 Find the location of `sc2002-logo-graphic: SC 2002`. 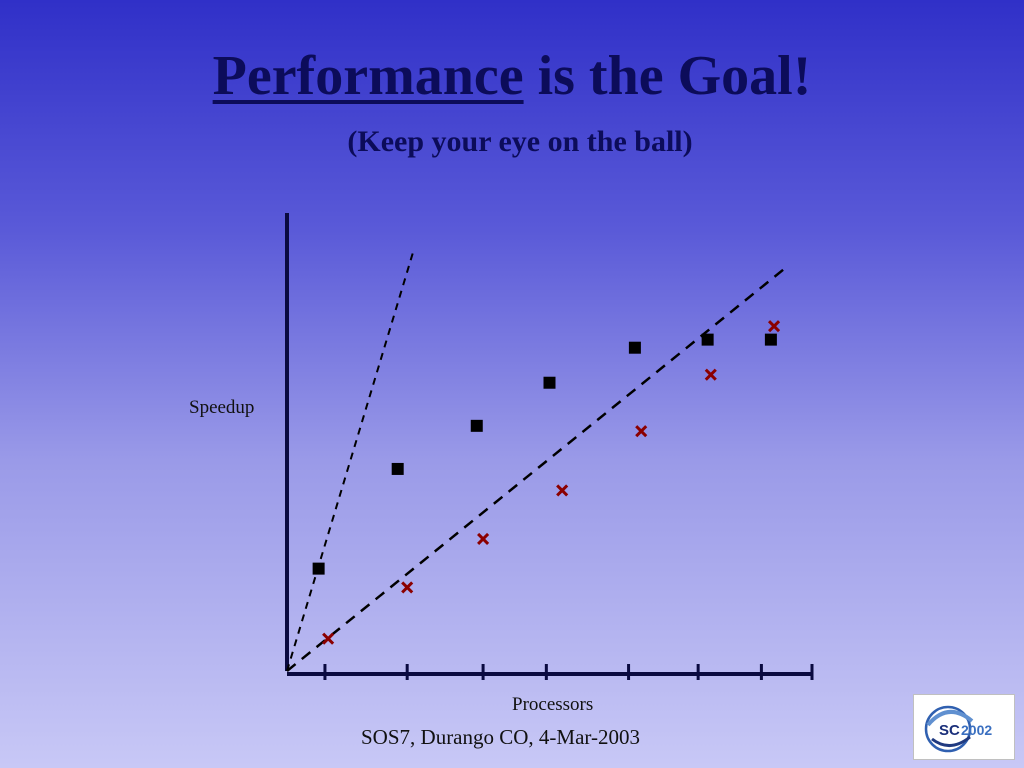

sc2002-logo-graphic: SC 2002 is located at coordinates (958, 729).